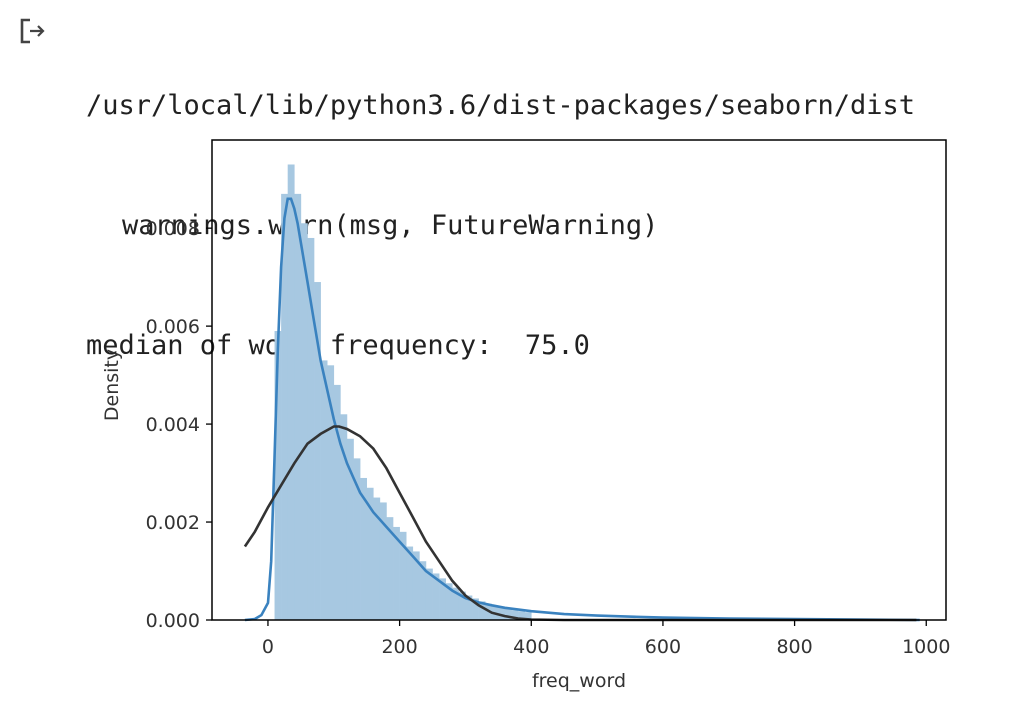 This screenshot has height=714, width=1026. Describe the element at coordinates (173, 621) in the screenshot. I see `y-tick-label: 0.000` at that location.